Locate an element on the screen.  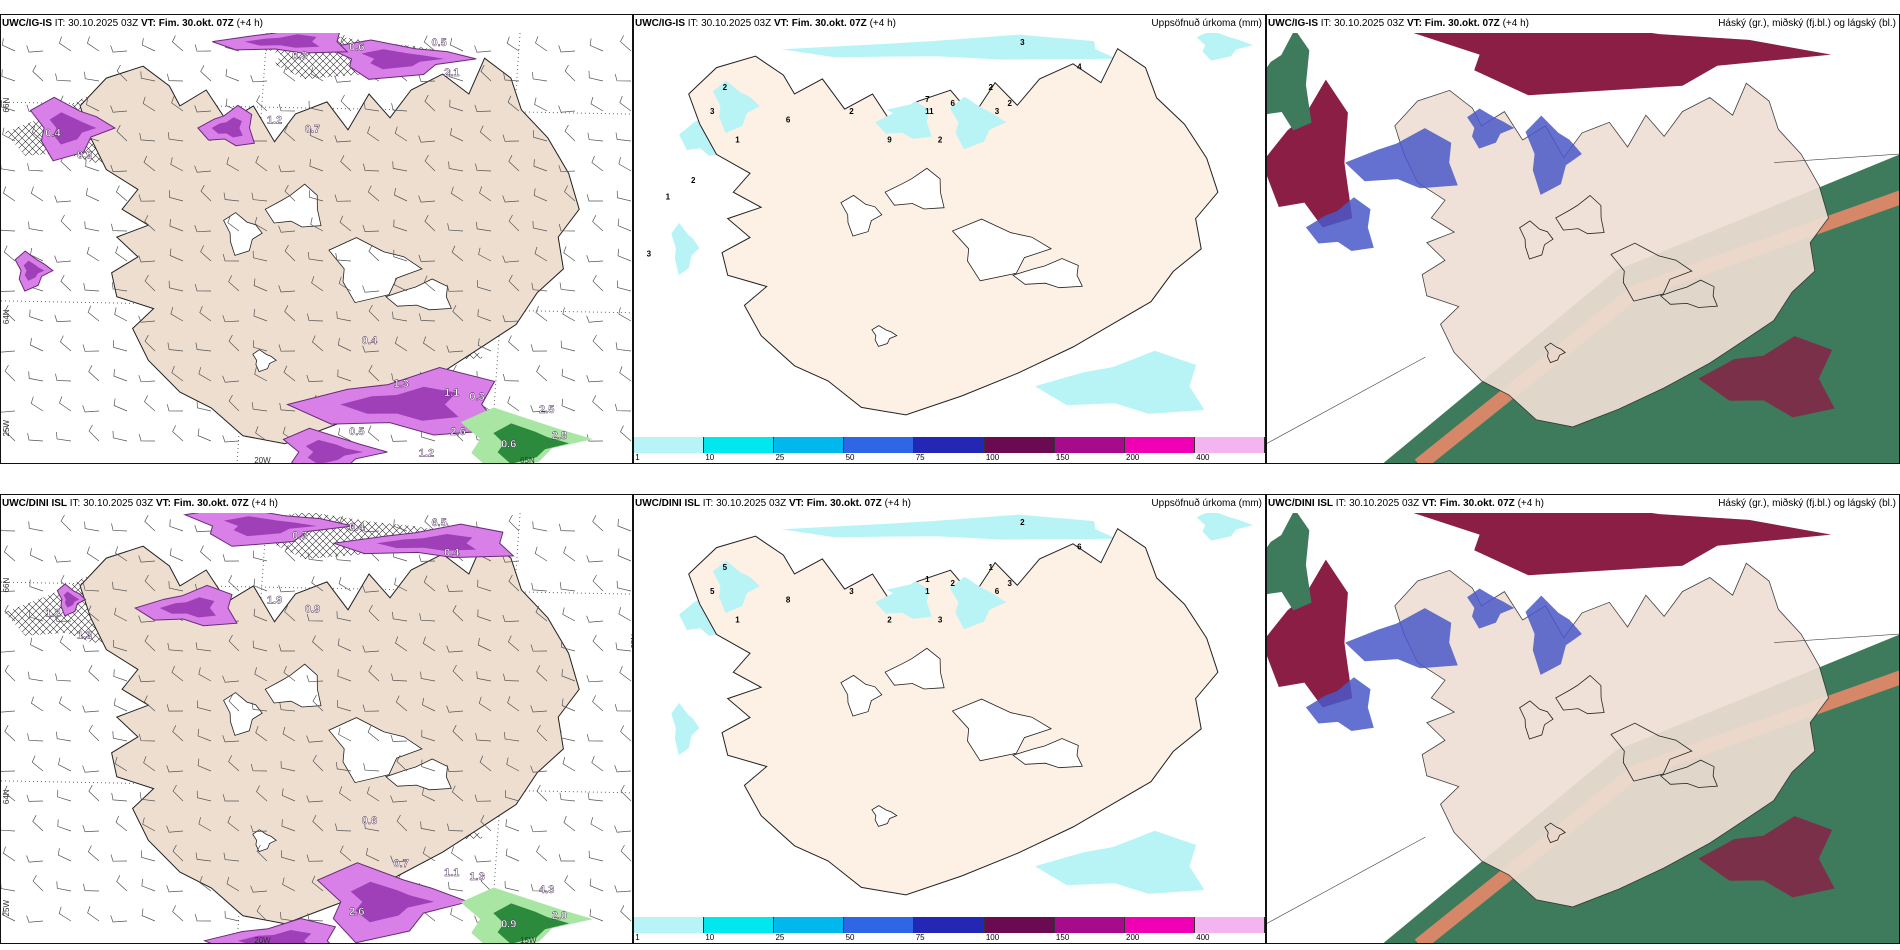
precip-value-label: 1.9 is located at coordinates (274, 601).